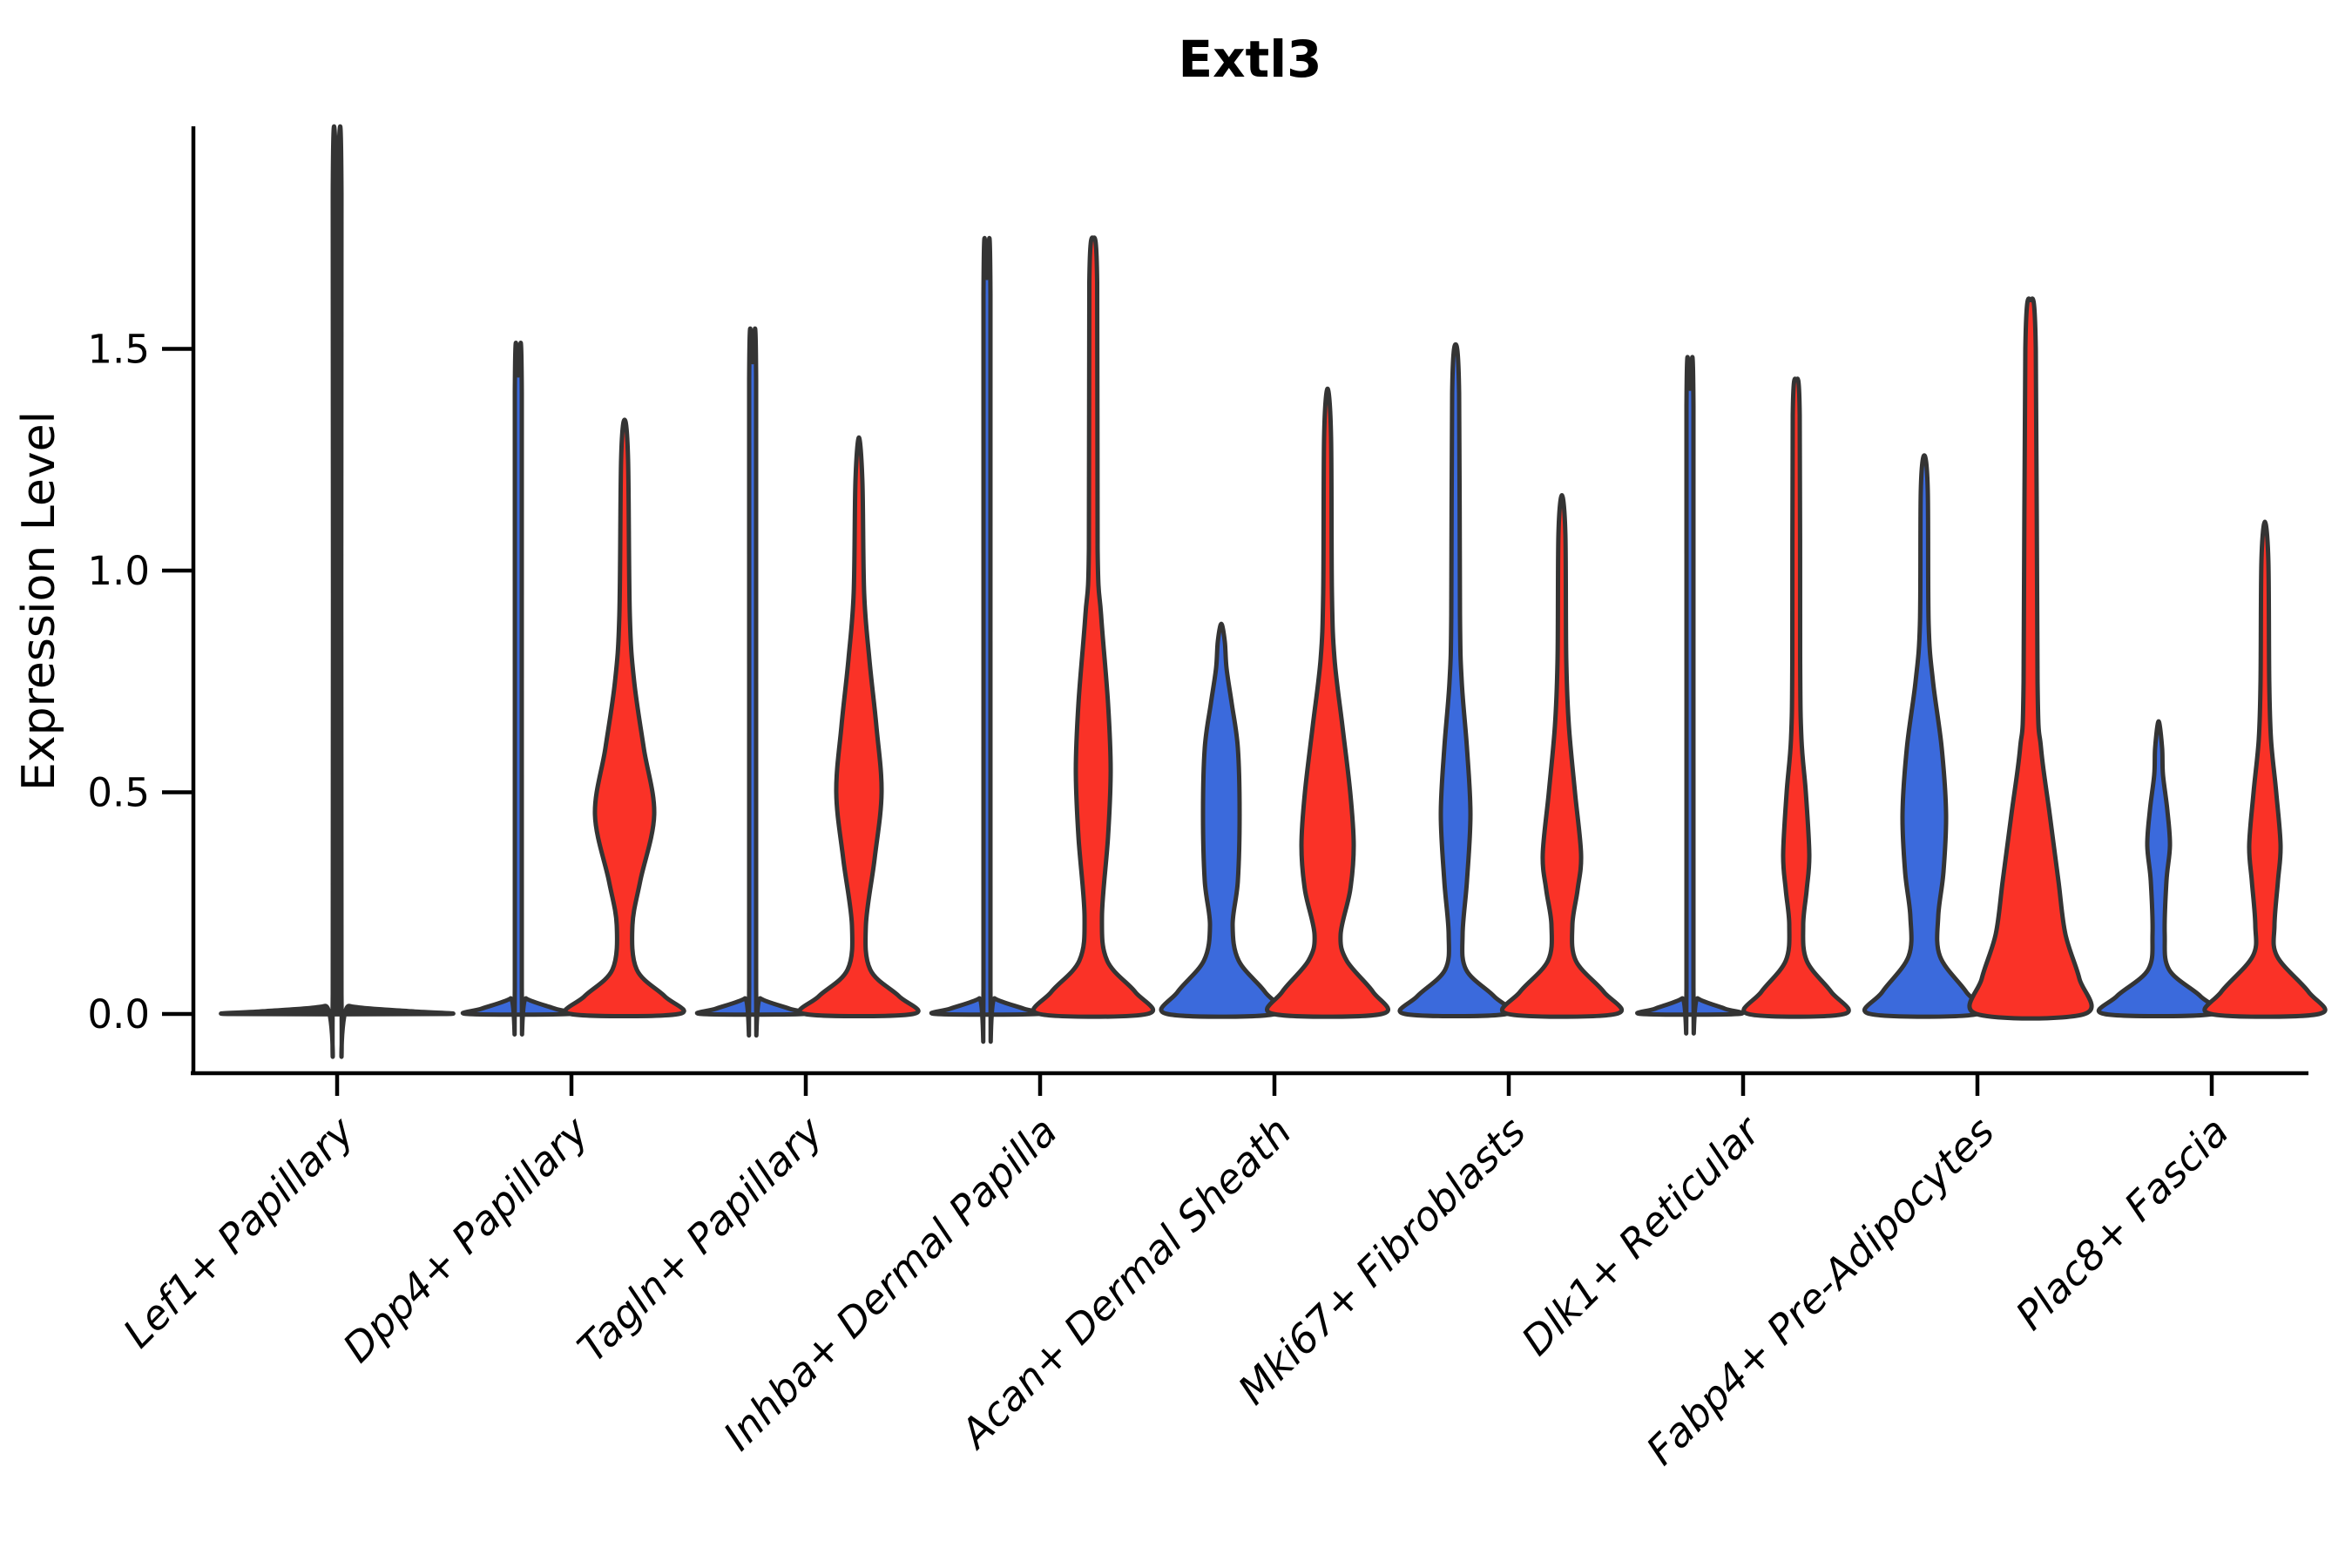 This screenshot has height=1568, width=2352. What do you see at coordinates (1562, 756) in the screenshot?
I see `violin-red-cat5` at bounding box center [1562, 756].